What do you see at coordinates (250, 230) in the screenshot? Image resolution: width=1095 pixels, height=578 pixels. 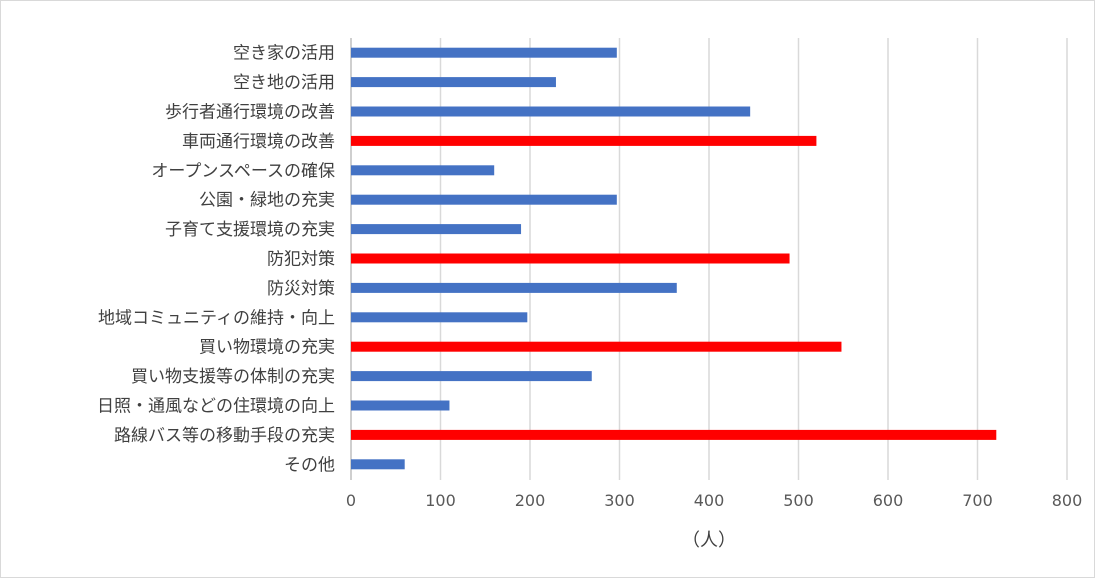 I see `category-label: 子育て支援環境の充実` at bounding box center [250, 230].